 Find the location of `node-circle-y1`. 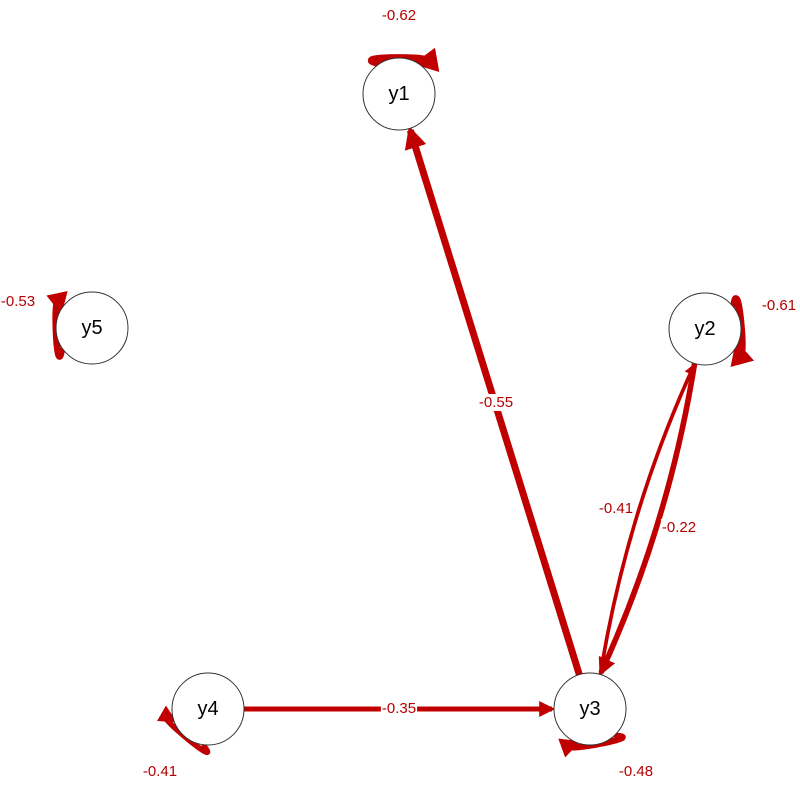

node-circle-y1 is located at coordinates (399, 94).